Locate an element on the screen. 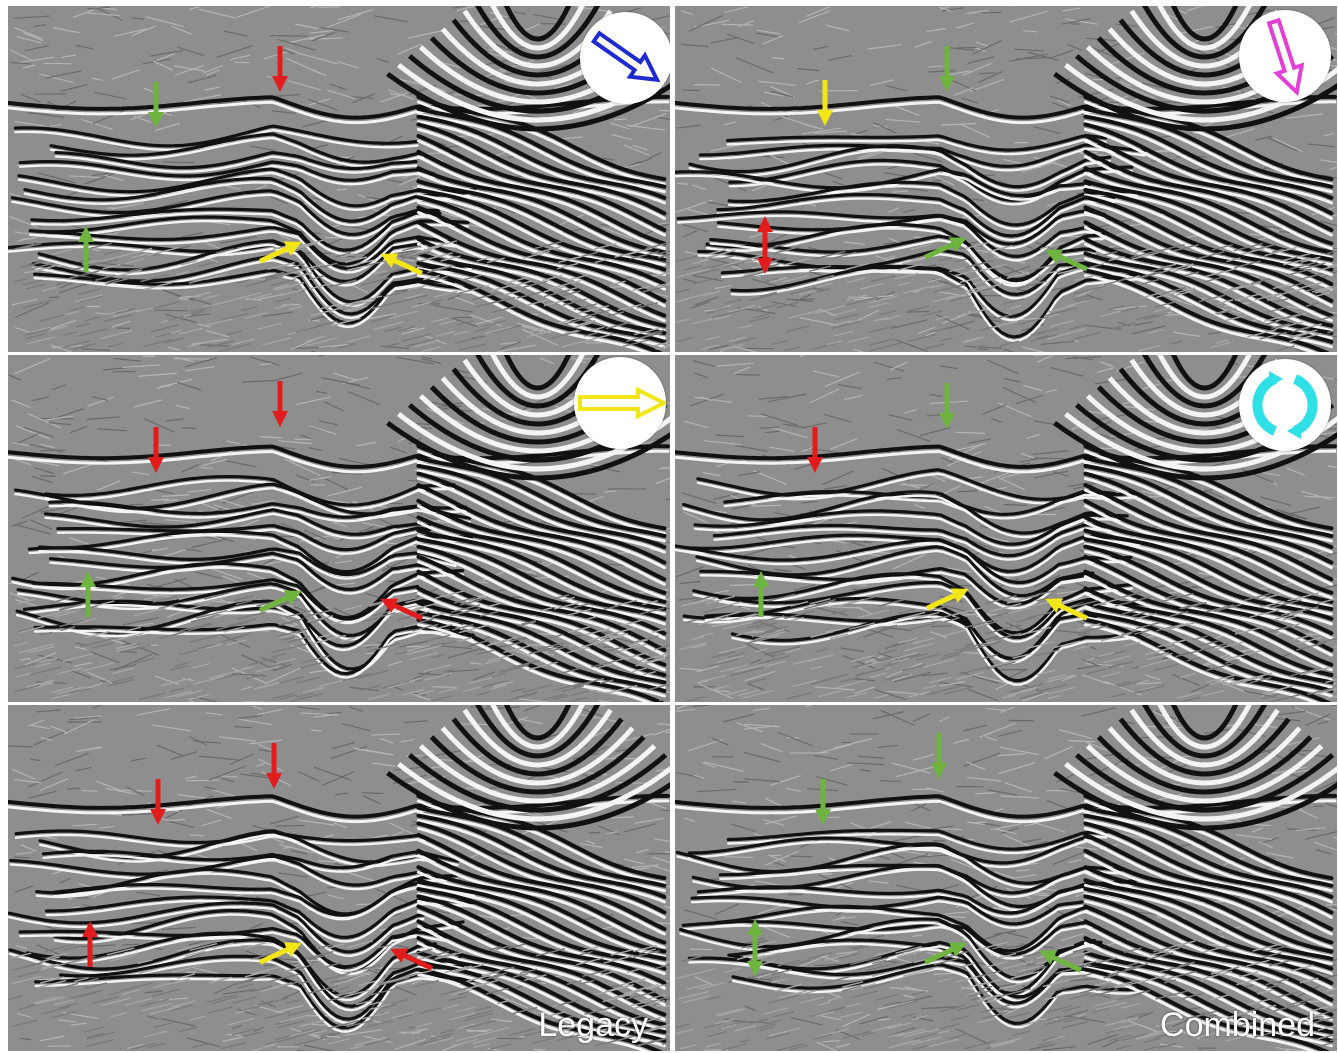 The width and height of the screenshot is (1338, 1053). blue-diagonal-arrow-icon is located at coordinates (625, 56).